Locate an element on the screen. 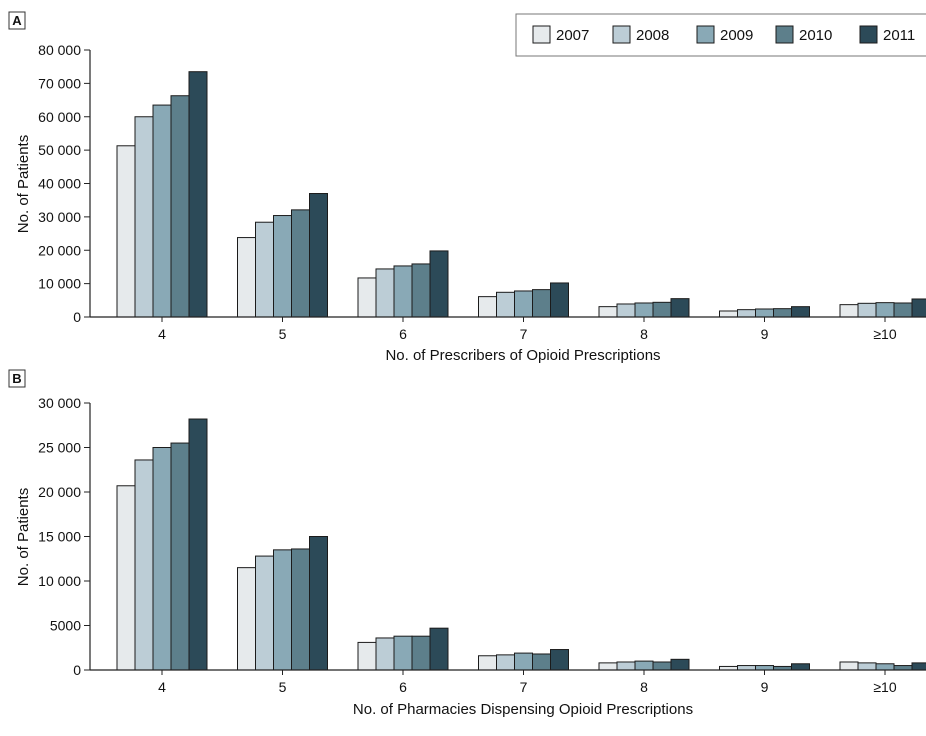  legend-label-2009: 2009 is located at coordinates (736, 35).